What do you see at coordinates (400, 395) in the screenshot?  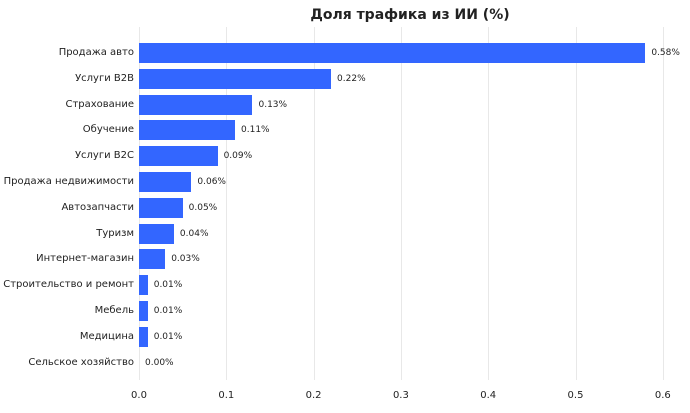 I see `x-tick-label: 0.3` at bounding box center [400, 395].